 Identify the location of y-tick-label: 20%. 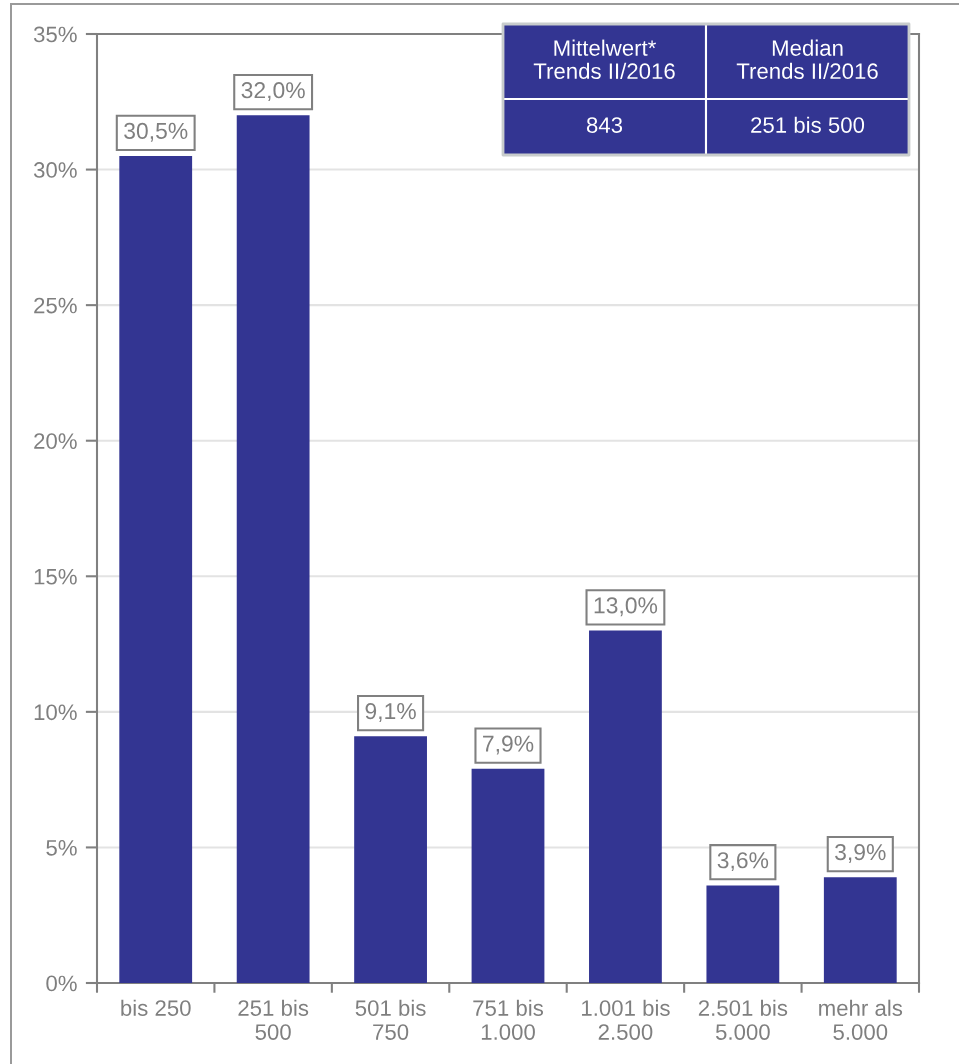
(55, 441).